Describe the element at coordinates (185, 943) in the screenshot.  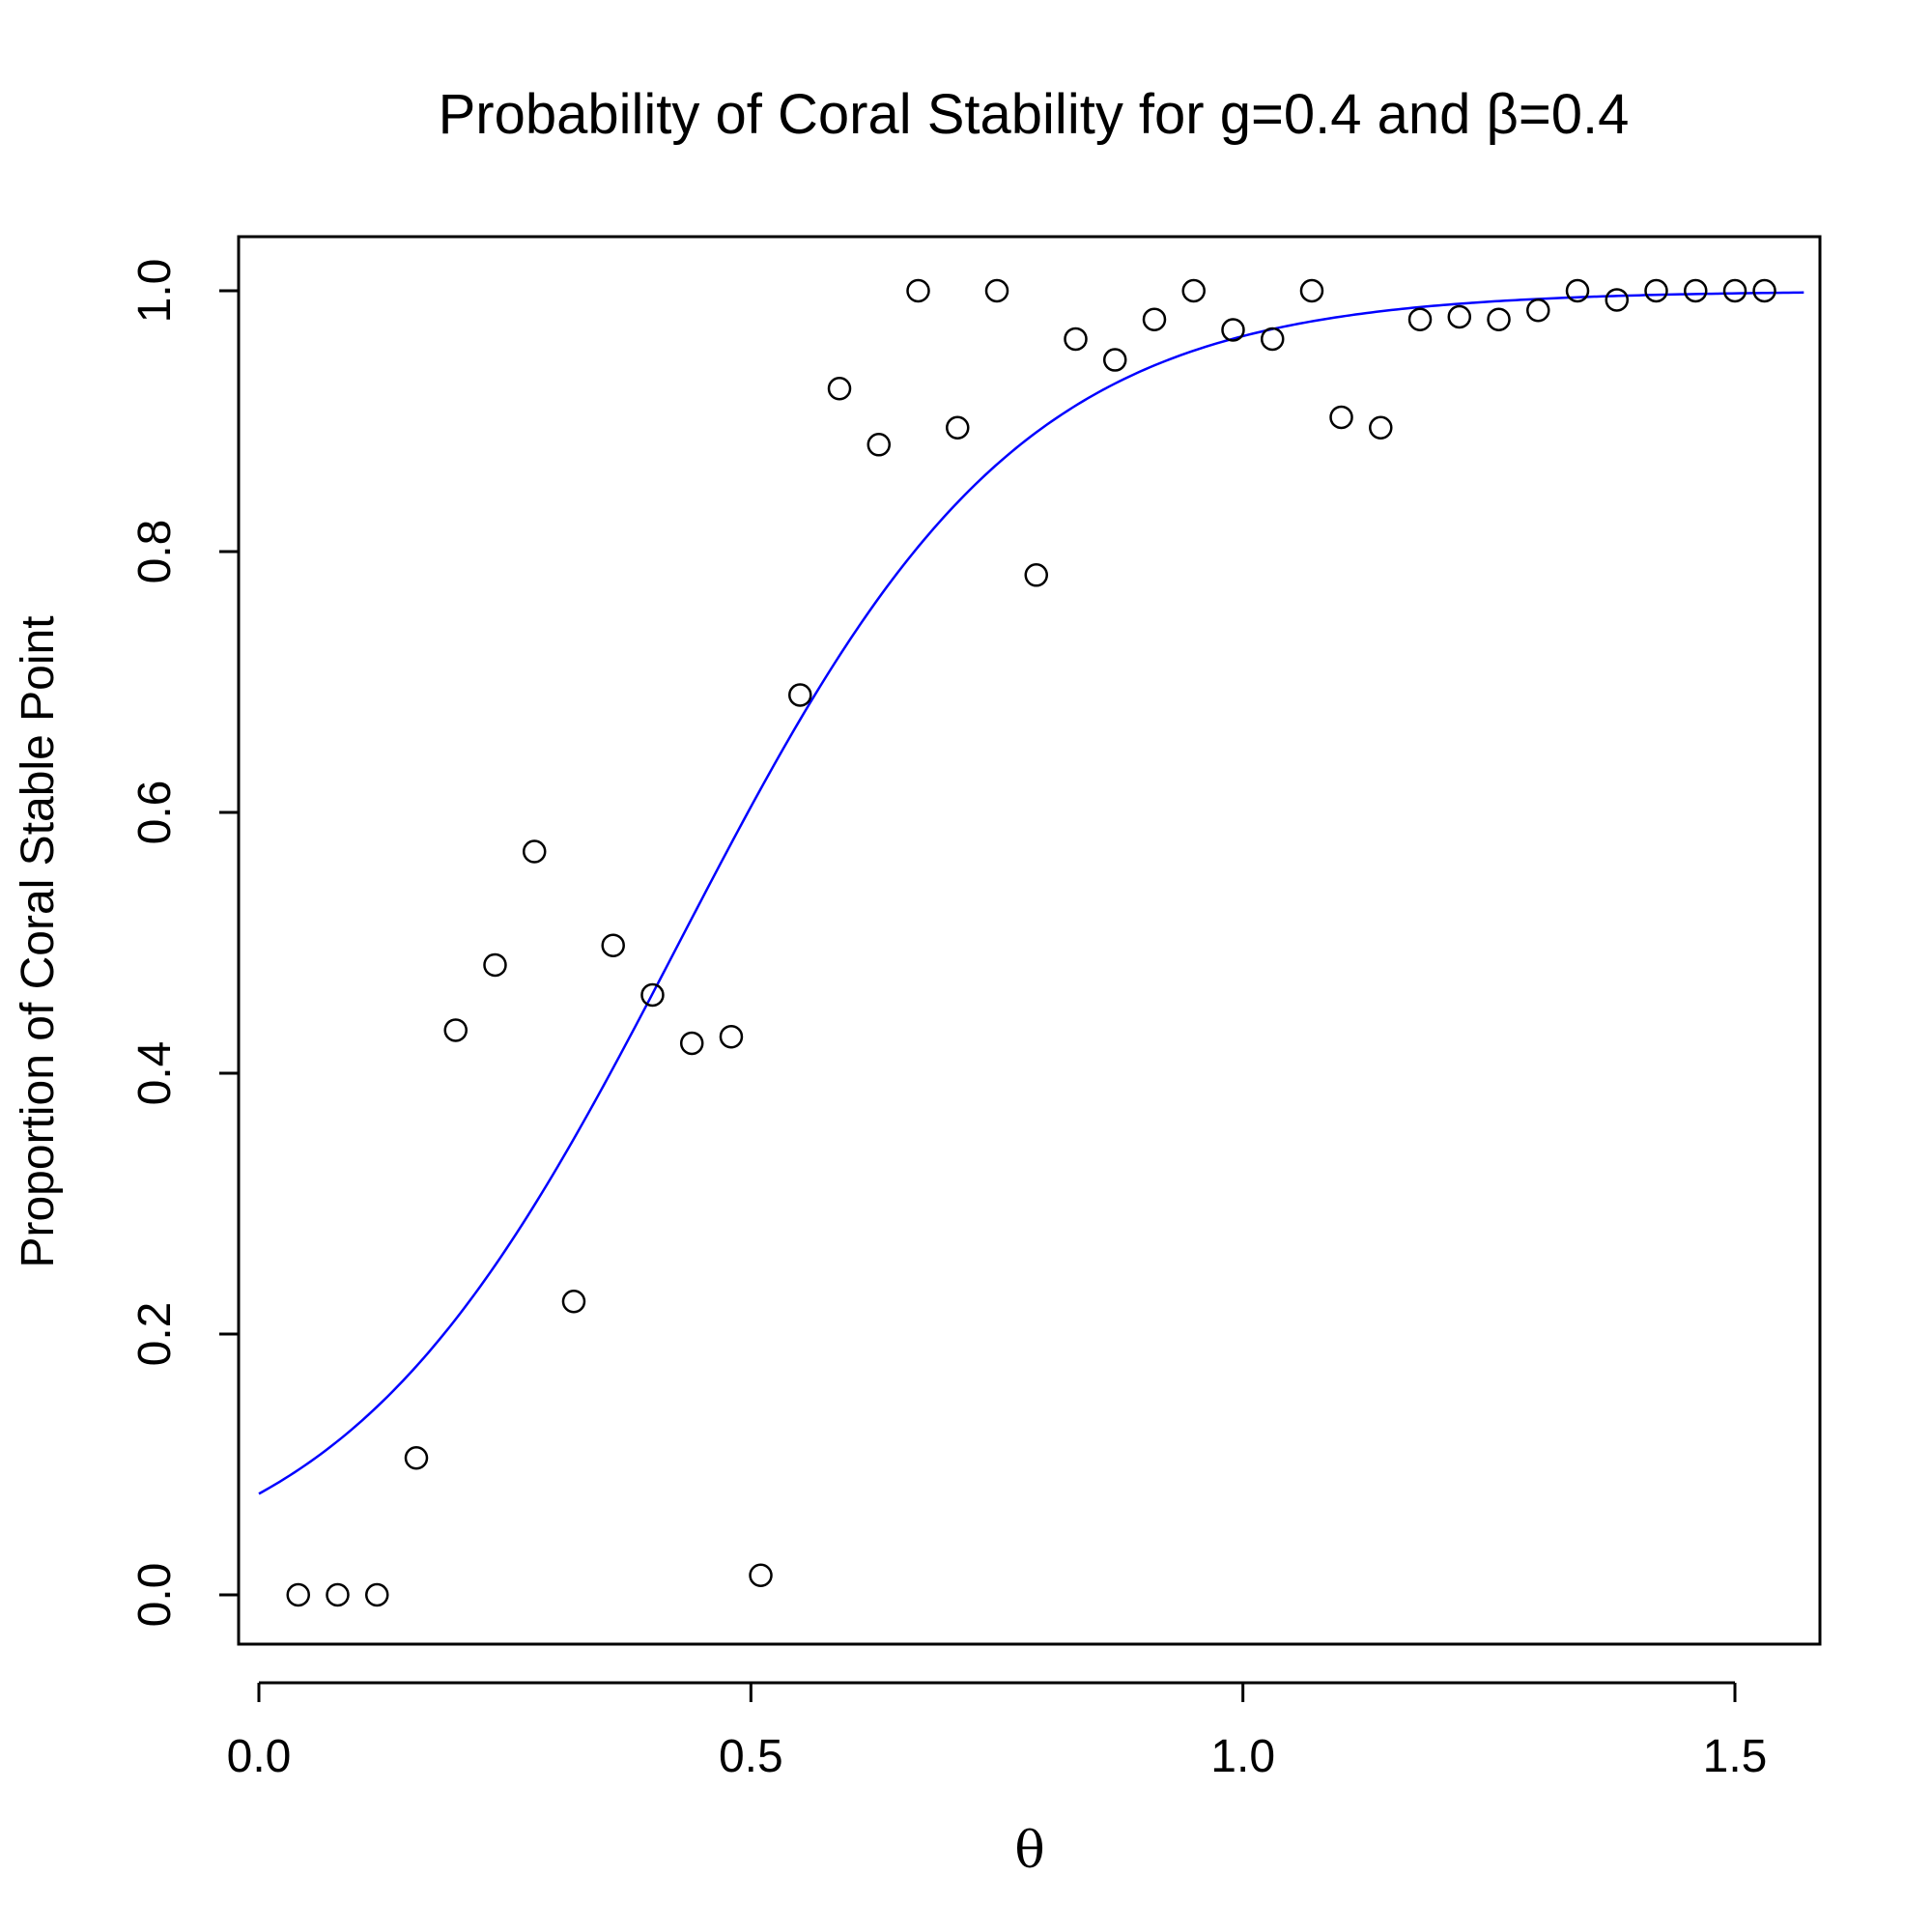
I see `y-axis: 0.0 0.2 0.4 0.6 0.8 1.0` at that location.